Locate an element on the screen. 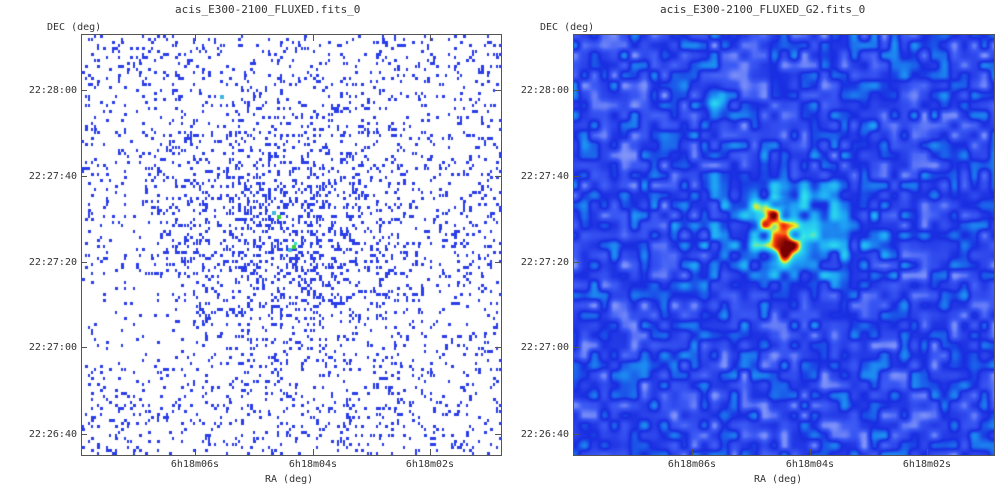  right-dec-axis-label: DEC (deg) is located at coordinates (567, 27).